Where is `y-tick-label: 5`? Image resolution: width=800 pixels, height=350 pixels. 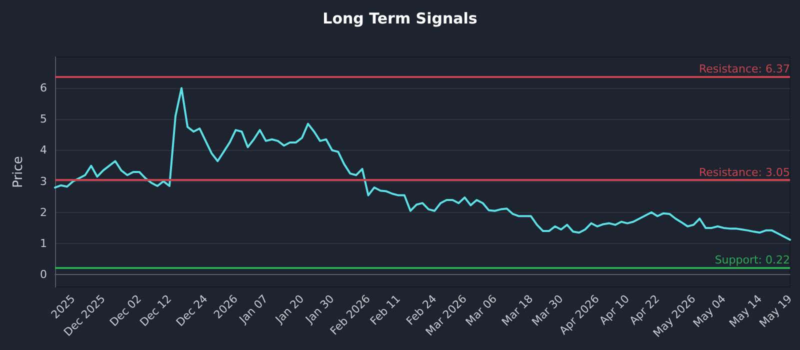
y-tick-label: 5 is located at coordinates (43, 119).